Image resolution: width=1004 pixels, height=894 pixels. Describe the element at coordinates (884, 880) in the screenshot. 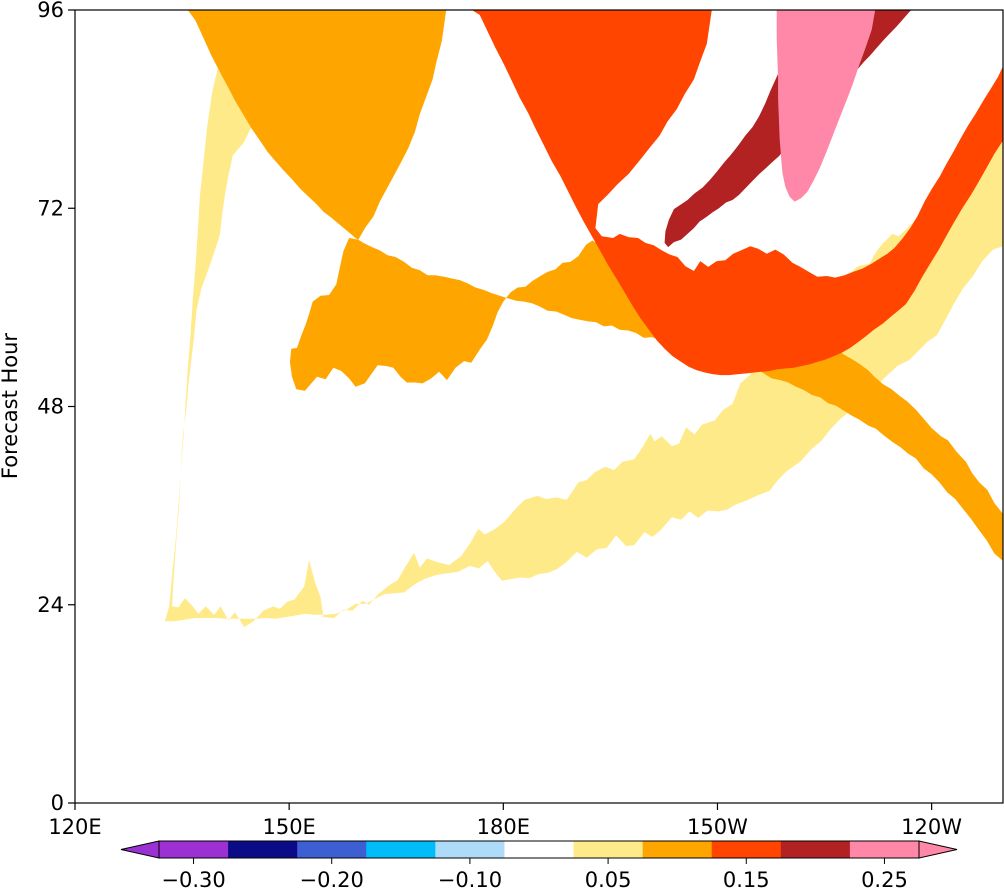

I see `colorbar-tick-label-5: 0.25` at that location.